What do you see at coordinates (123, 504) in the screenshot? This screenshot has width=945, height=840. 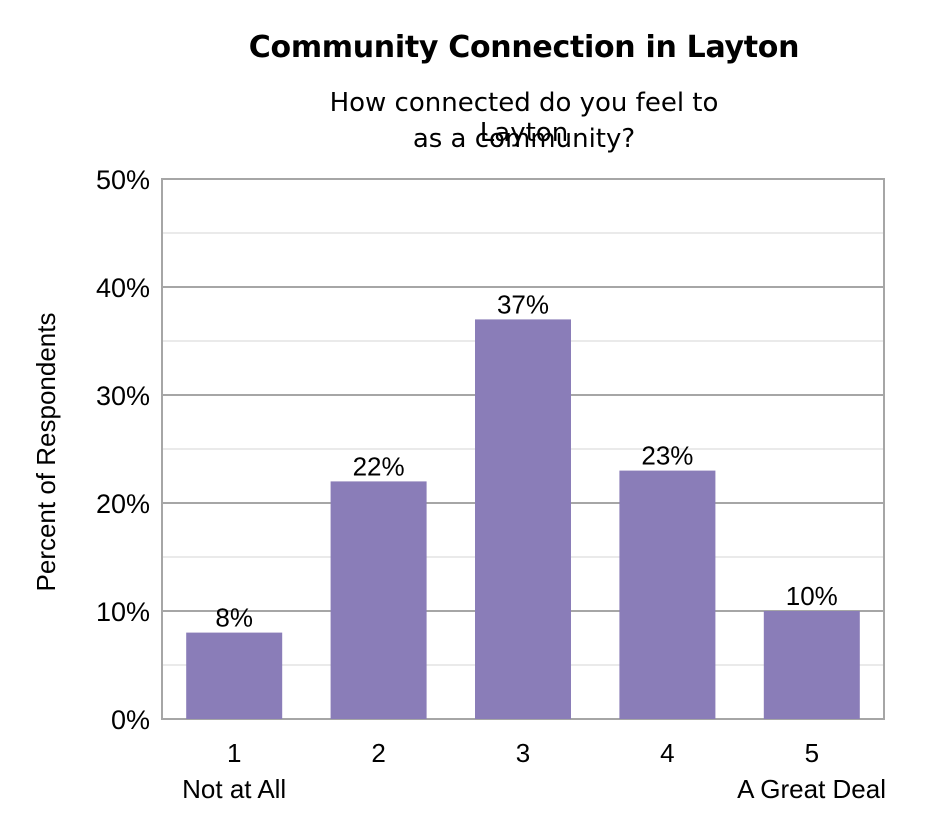 I see `y-tick-label: 20%` at bounding box center [123, 504].